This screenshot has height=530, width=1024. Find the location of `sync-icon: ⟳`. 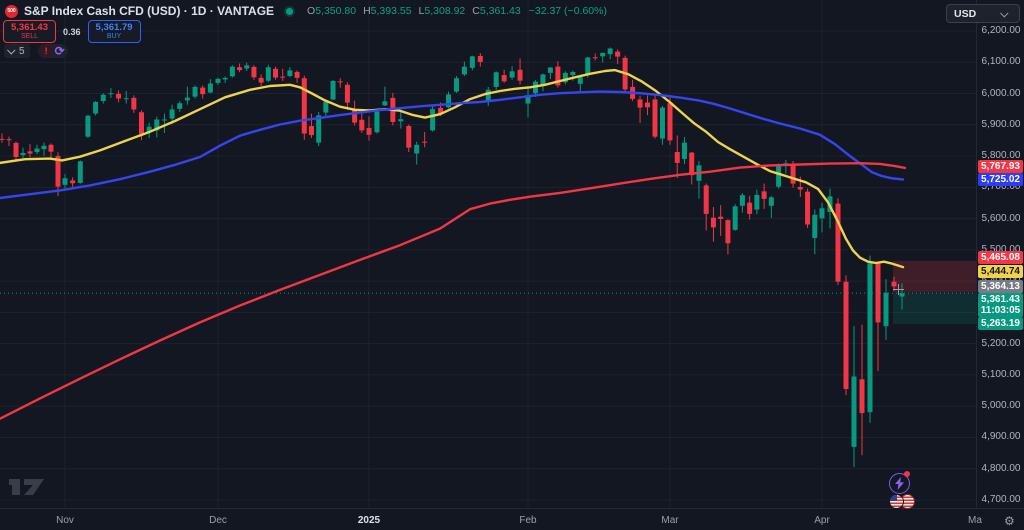

sync-icon: ⟳ is located at coordinates (59, 50).